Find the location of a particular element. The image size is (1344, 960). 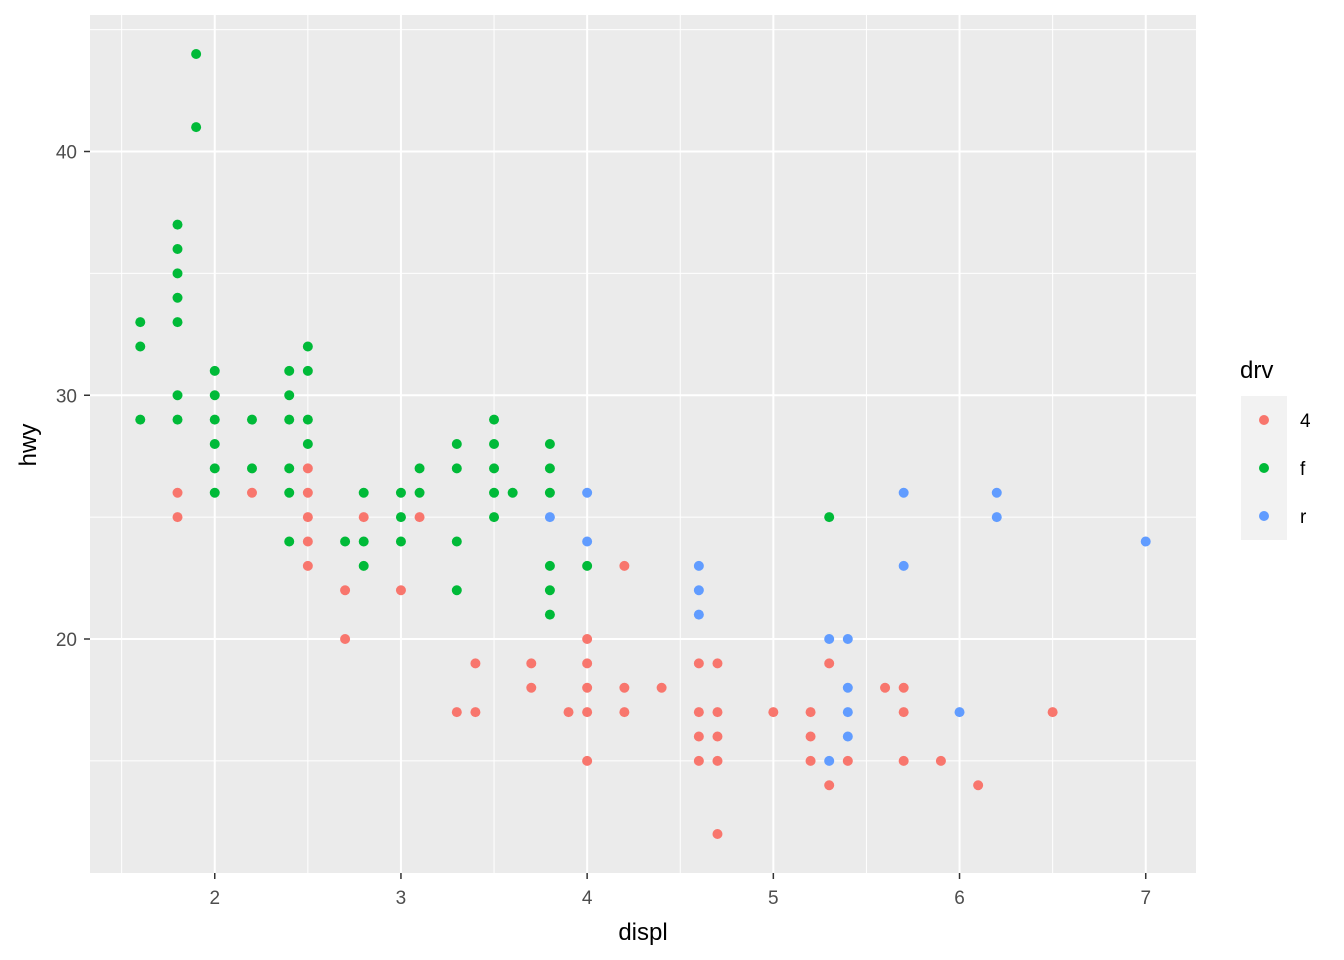

legend-title: drv is located at coordinates (1256, 370).